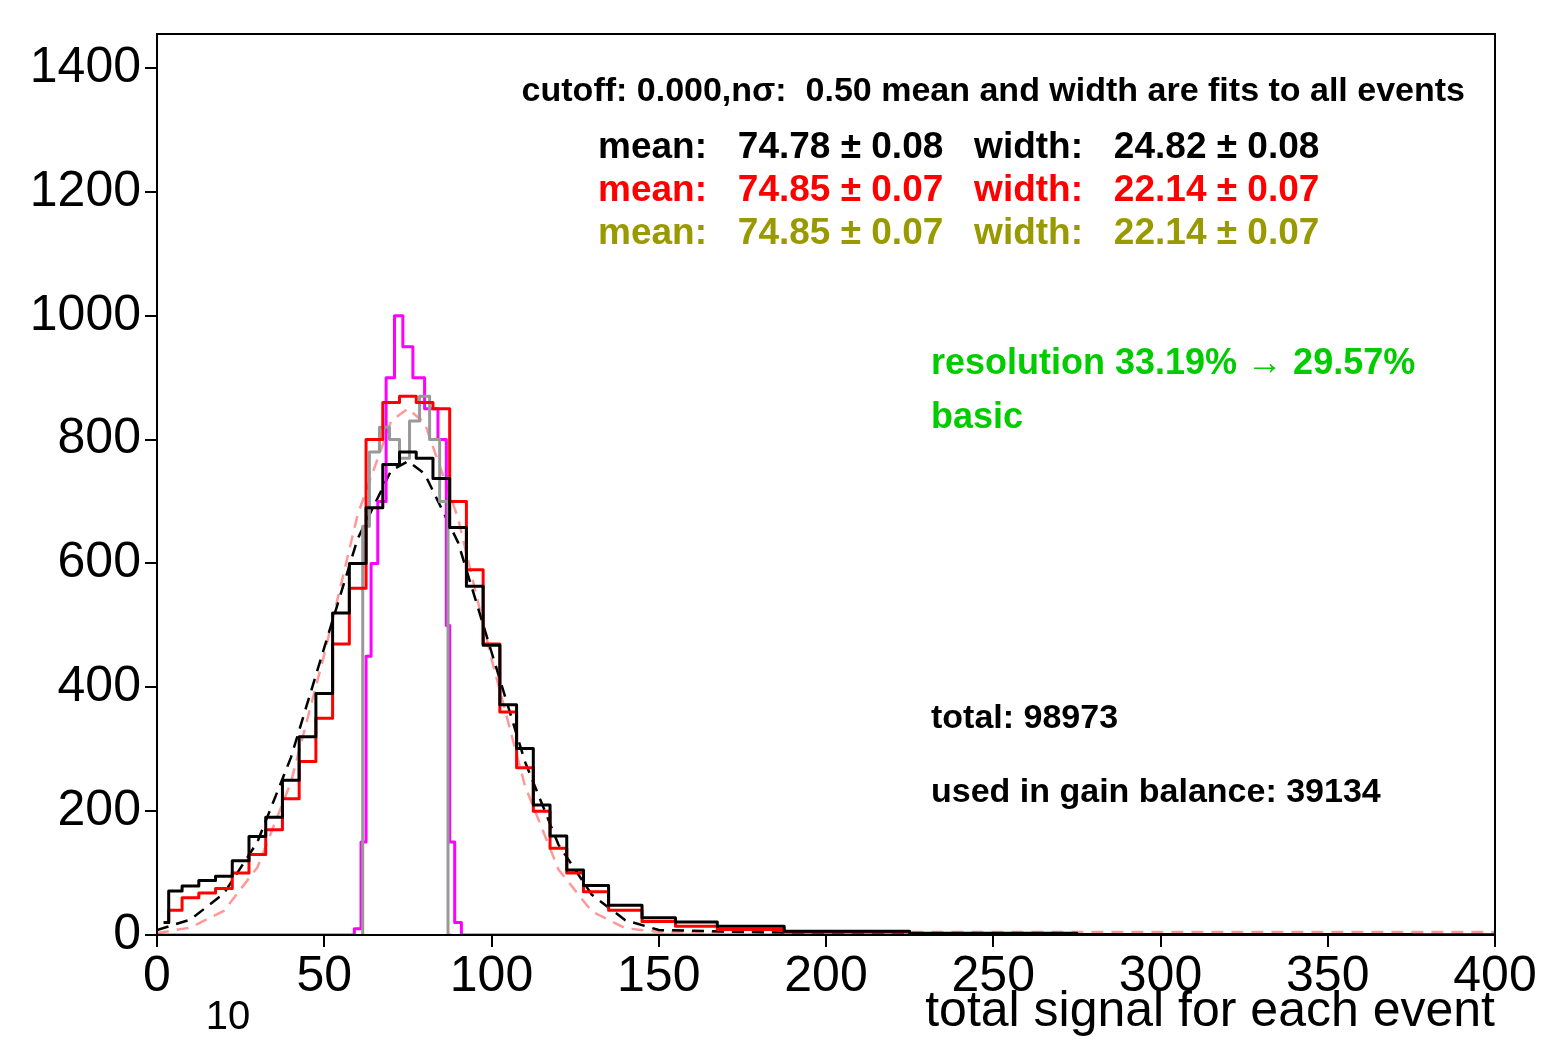  I want to click on x-tick-label: 50, so click(324, 973).